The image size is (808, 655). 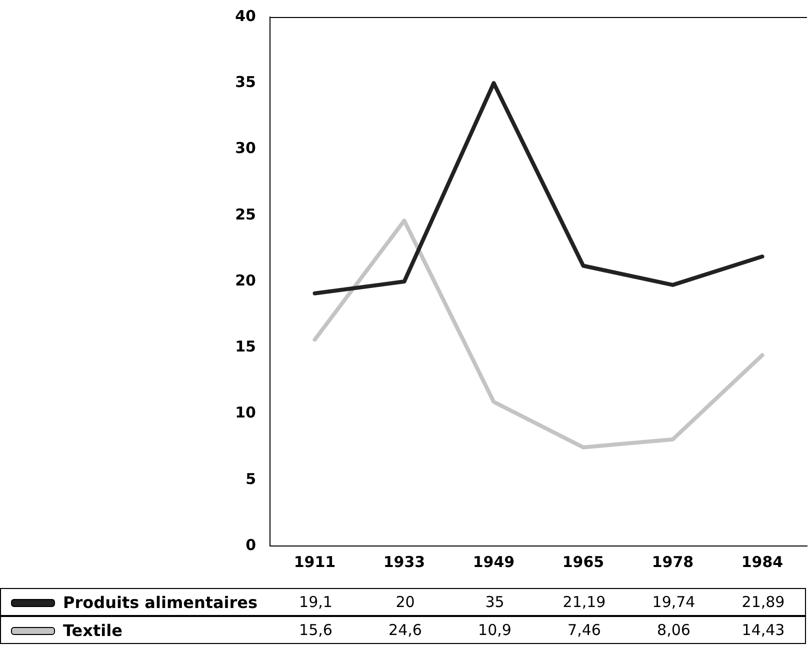 What do you see at coordinates (674, 602) in the screenshot?
I see `data-label: 19,74` at bounding box center [674, 602].